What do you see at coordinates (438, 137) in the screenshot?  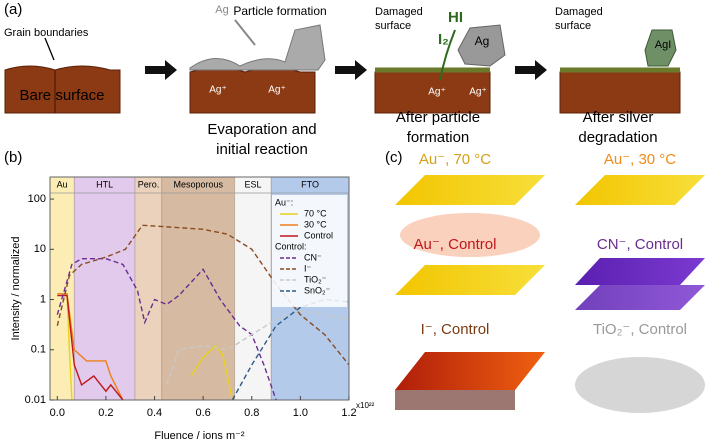 I see `diagram-label: formation` at bounding box center [438, 137].